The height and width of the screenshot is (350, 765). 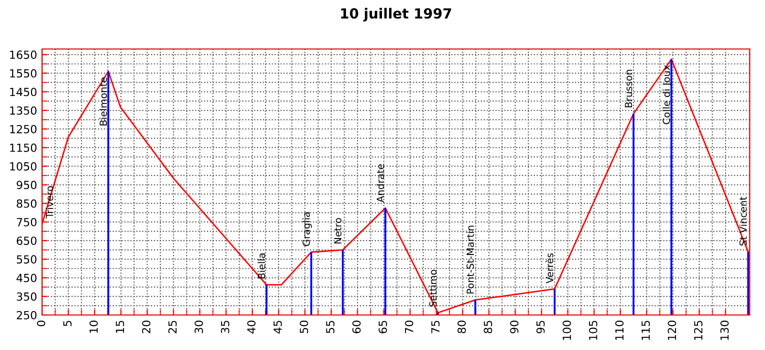 What do you see at coordinates (23, 92) in the screenshot?
I see `y-tick-label: 1450` at bounding box center [23, 92].